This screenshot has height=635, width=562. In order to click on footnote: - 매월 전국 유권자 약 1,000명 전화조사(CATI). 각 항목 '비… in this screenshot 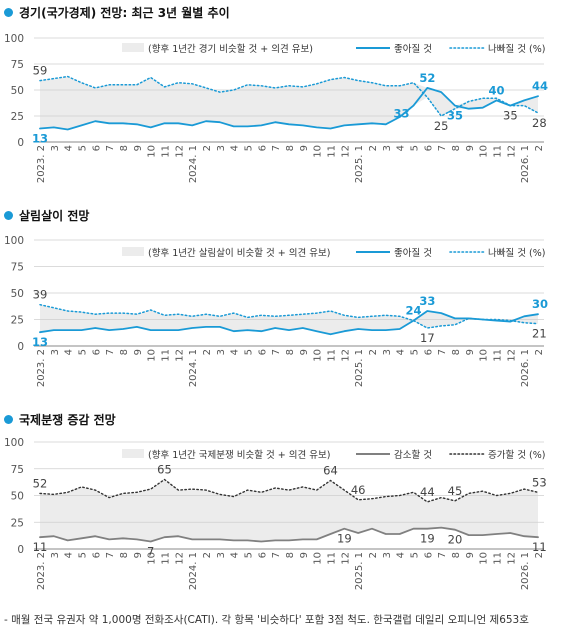, I will do `click(266, 620)`.